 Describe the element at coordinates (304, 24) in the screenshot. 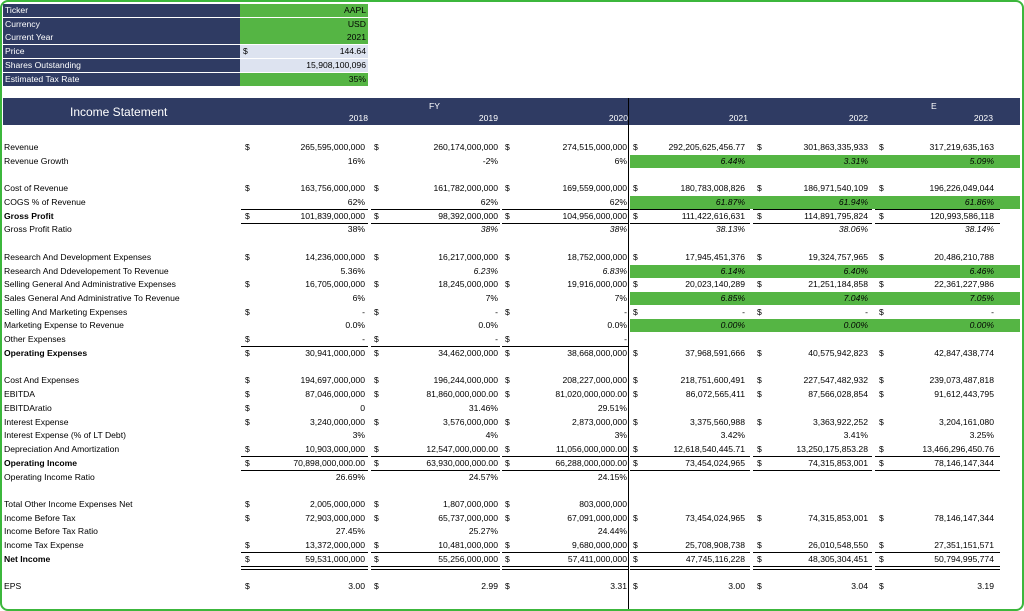

I see `input-value: USD` at that location.